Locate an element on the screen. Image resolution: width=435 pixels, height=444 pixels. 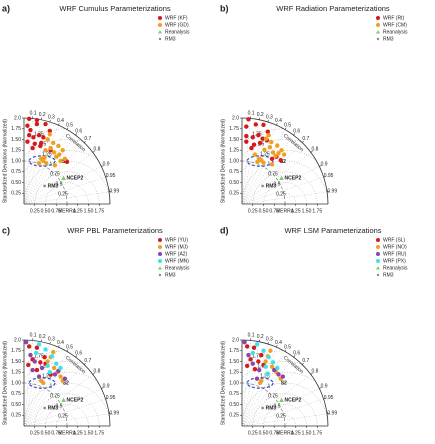
rms-label: 1.5 is located at coordinates (260, 367).